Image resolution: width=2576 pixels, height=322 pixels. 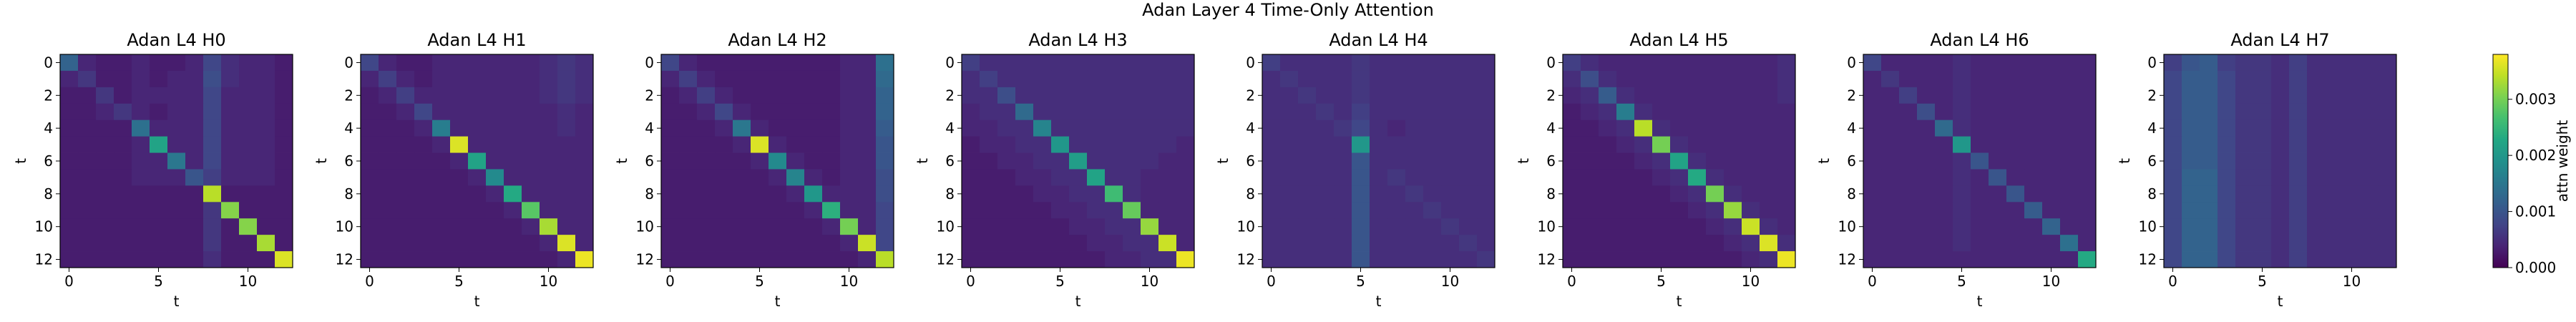 What do you see at coordinates (1956, 170) in the screenshot?
I see `heatmap-panel-6: Adan L4 H6 0 2 4 6 8 10 12 0 5 10 t t` at bounding box center [1956, 170].